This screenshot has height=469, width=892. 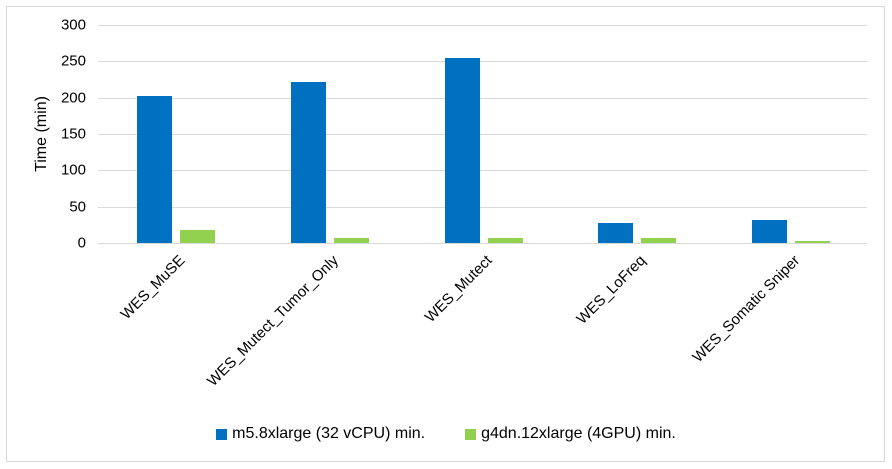 I want to click on y-tick-label: 200, so click(x=73, y=98).